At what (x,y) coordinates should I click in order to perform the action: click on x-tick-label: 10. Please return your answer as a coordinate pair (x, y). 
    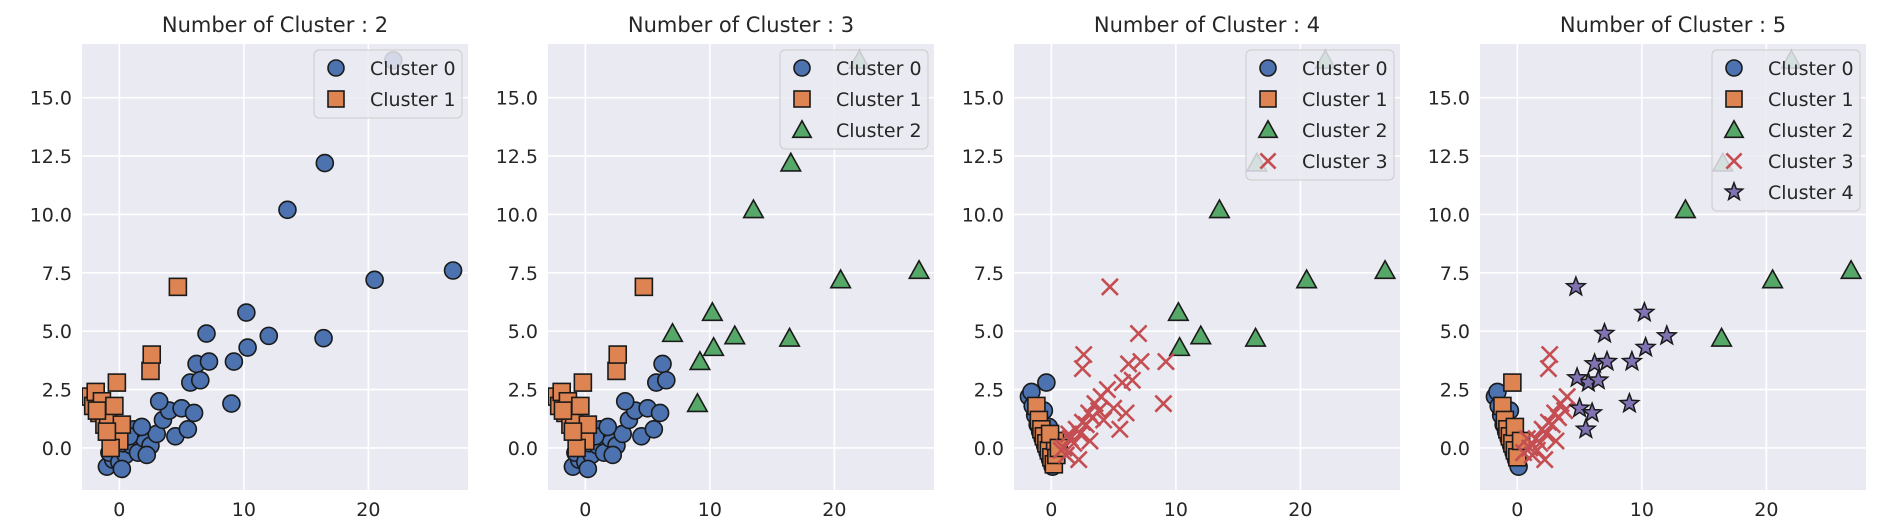
    Looking at the image, I should click on (1642, 510).